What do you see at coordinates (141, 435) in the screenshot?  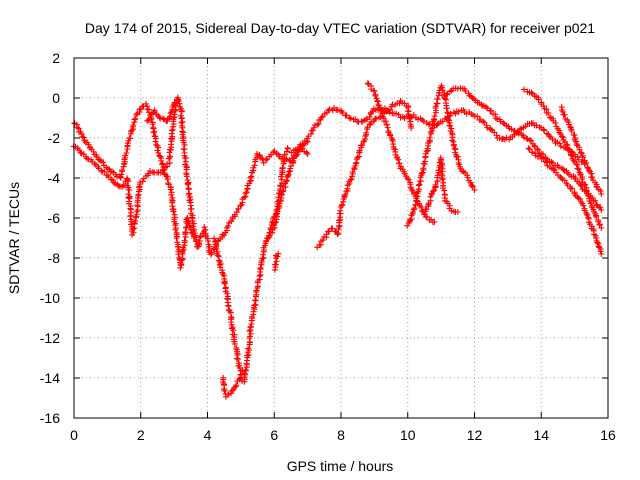 I see `x-tick-label: 2` at bounding box center [141, 435].